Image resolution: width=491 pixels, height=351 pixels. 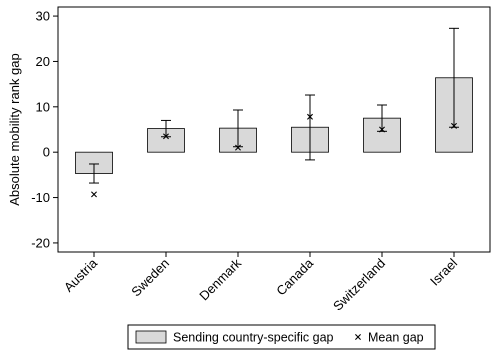 I want to click on legend-frame, so click(x=281, y=337).